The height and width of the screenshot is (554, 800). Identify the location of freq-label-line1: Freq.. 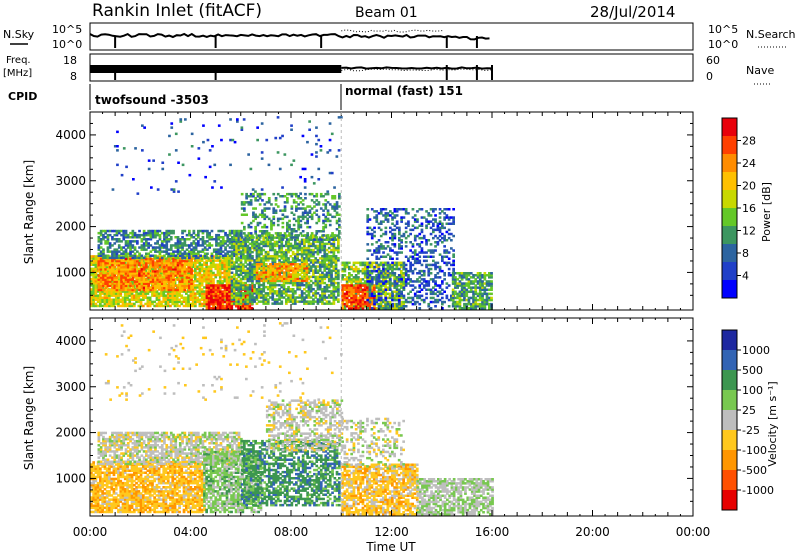
(18, 60).